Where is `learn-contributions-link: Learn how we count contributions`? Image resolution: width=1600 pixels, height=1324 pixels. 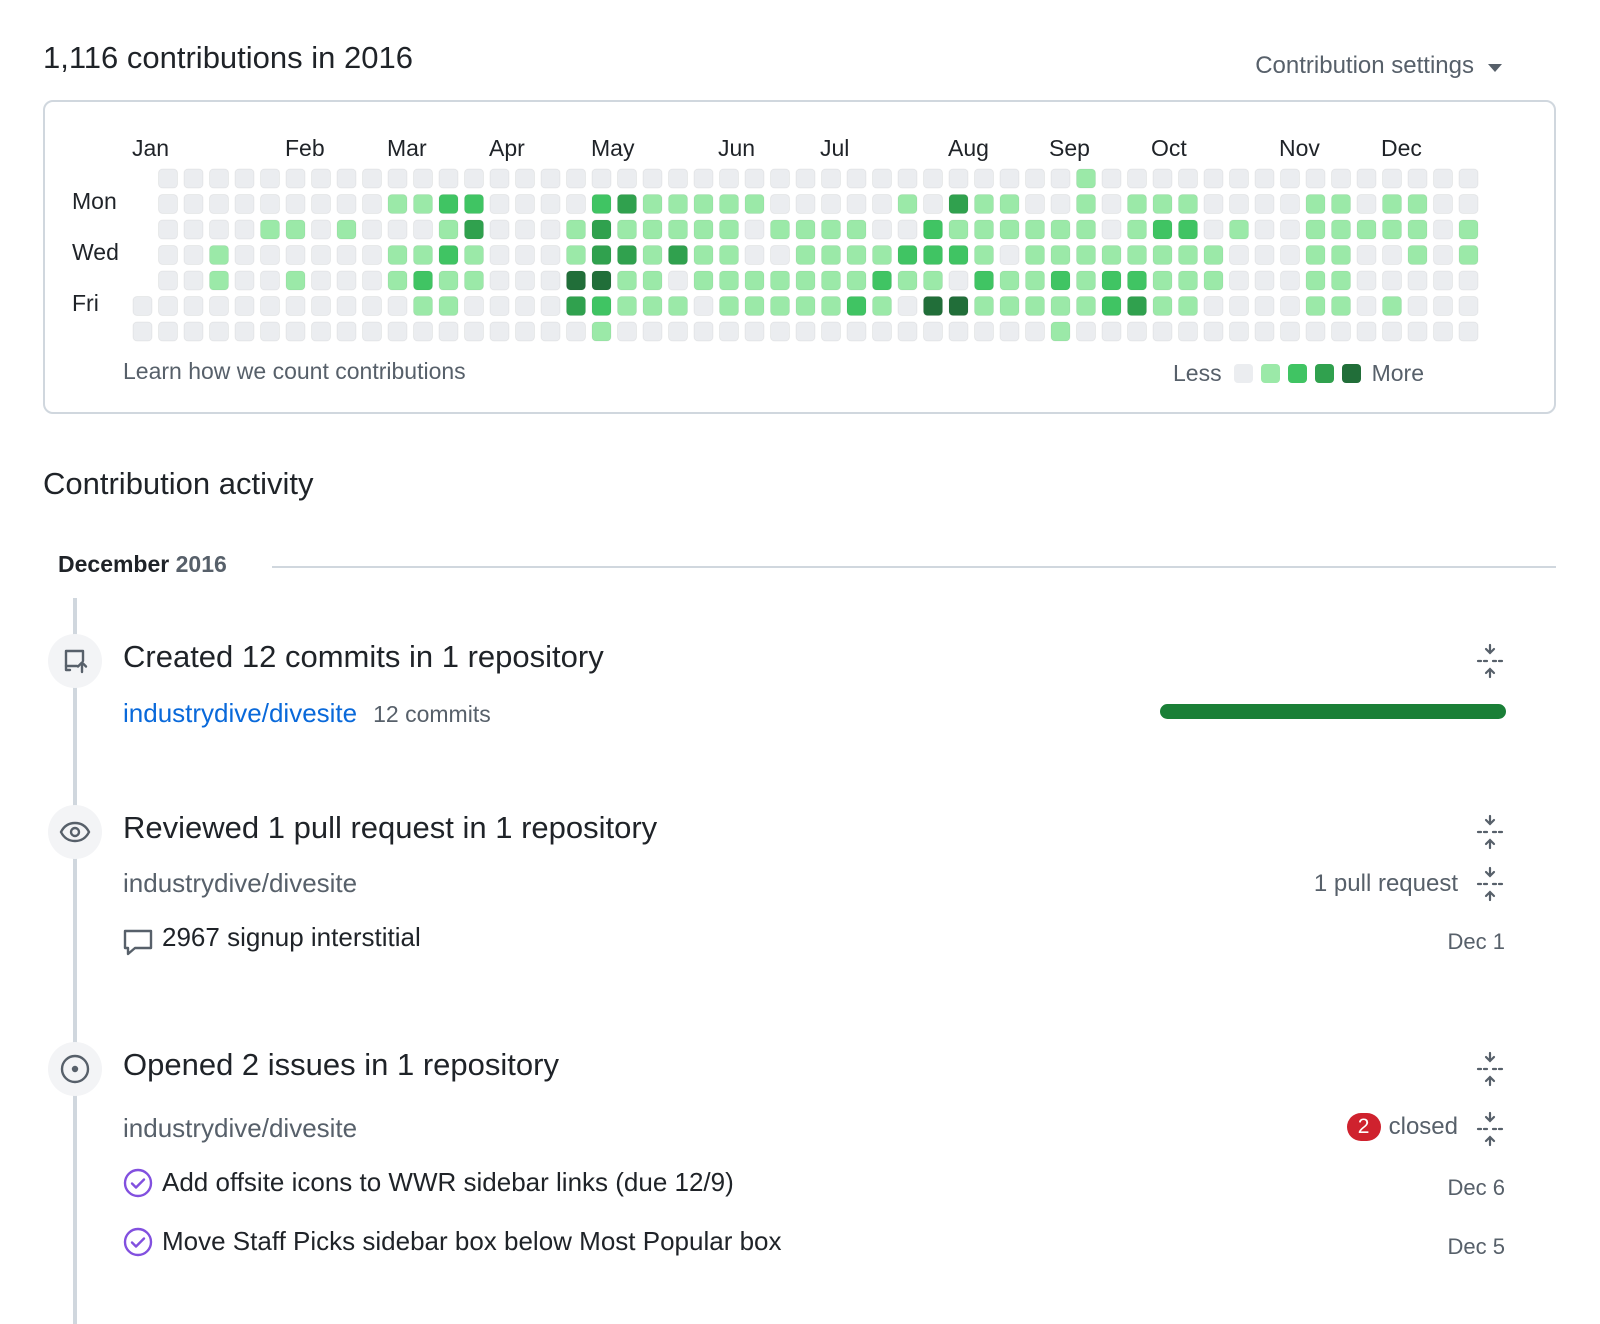
learn-contributions-link: Learn how we count contributions is located at coordinates (294, 371).